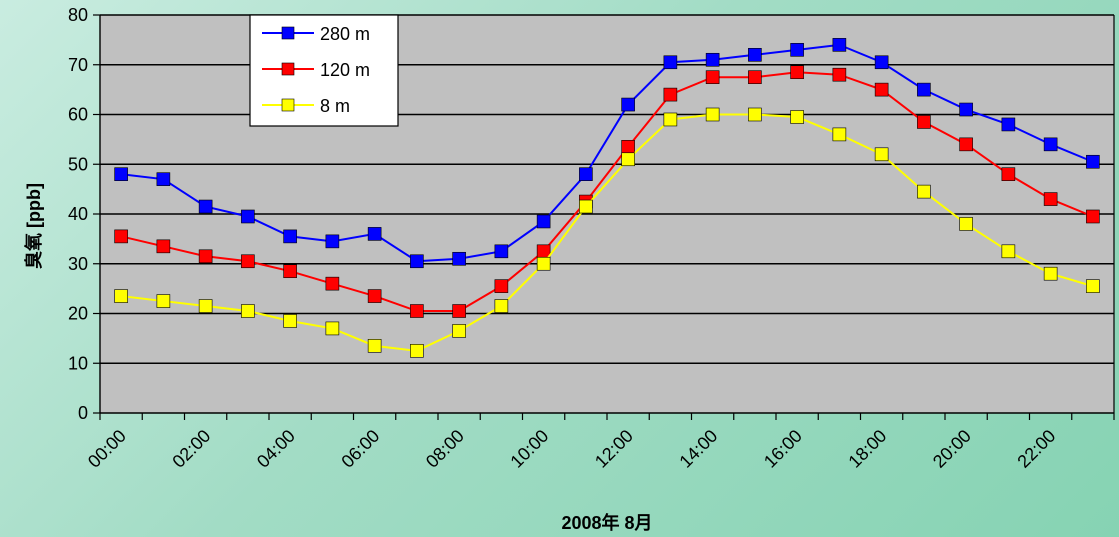 The height and width of the screenshot is (537, 1119). Describe the element at coordinates (306, 106) in the screenshot. I see `legend-item: 8 m` at that location.